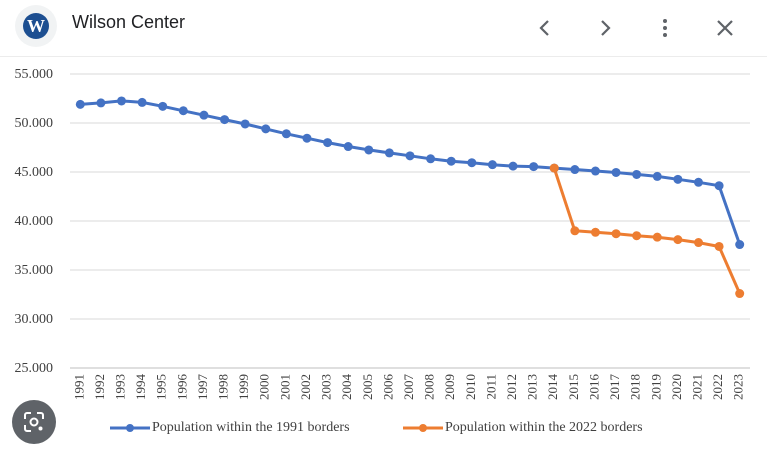 This screenshot has height=456, width=767. Describe the element at coordinates (129, 22) in the screenshot. I see `site-title: Wilson Center` at that location.